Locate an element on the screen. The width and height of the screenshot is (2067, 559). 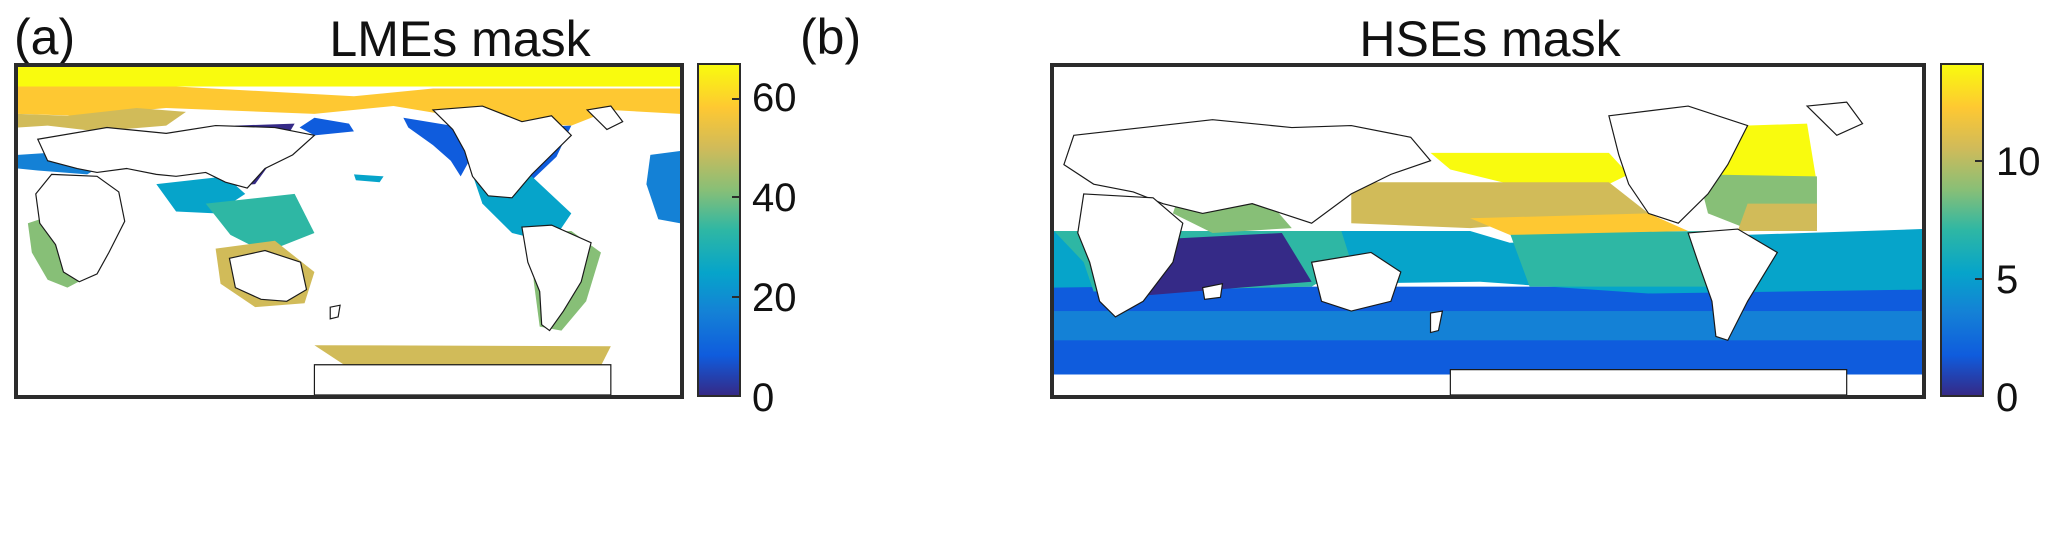
panel-b-letter: (b) is located at coordinates (831, 37).